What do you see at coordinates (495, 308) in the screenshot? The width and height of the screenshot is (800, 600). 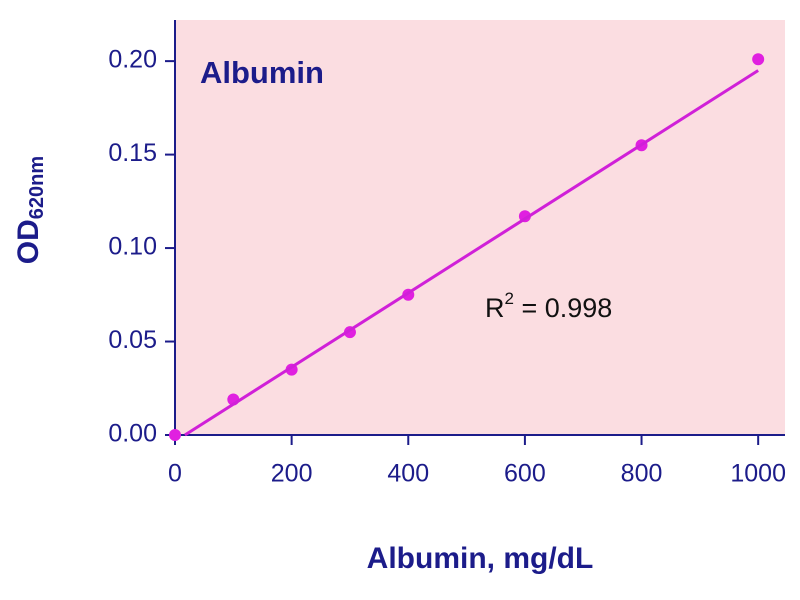 I see `annotation-text: R` at bounding box center [495, 308].